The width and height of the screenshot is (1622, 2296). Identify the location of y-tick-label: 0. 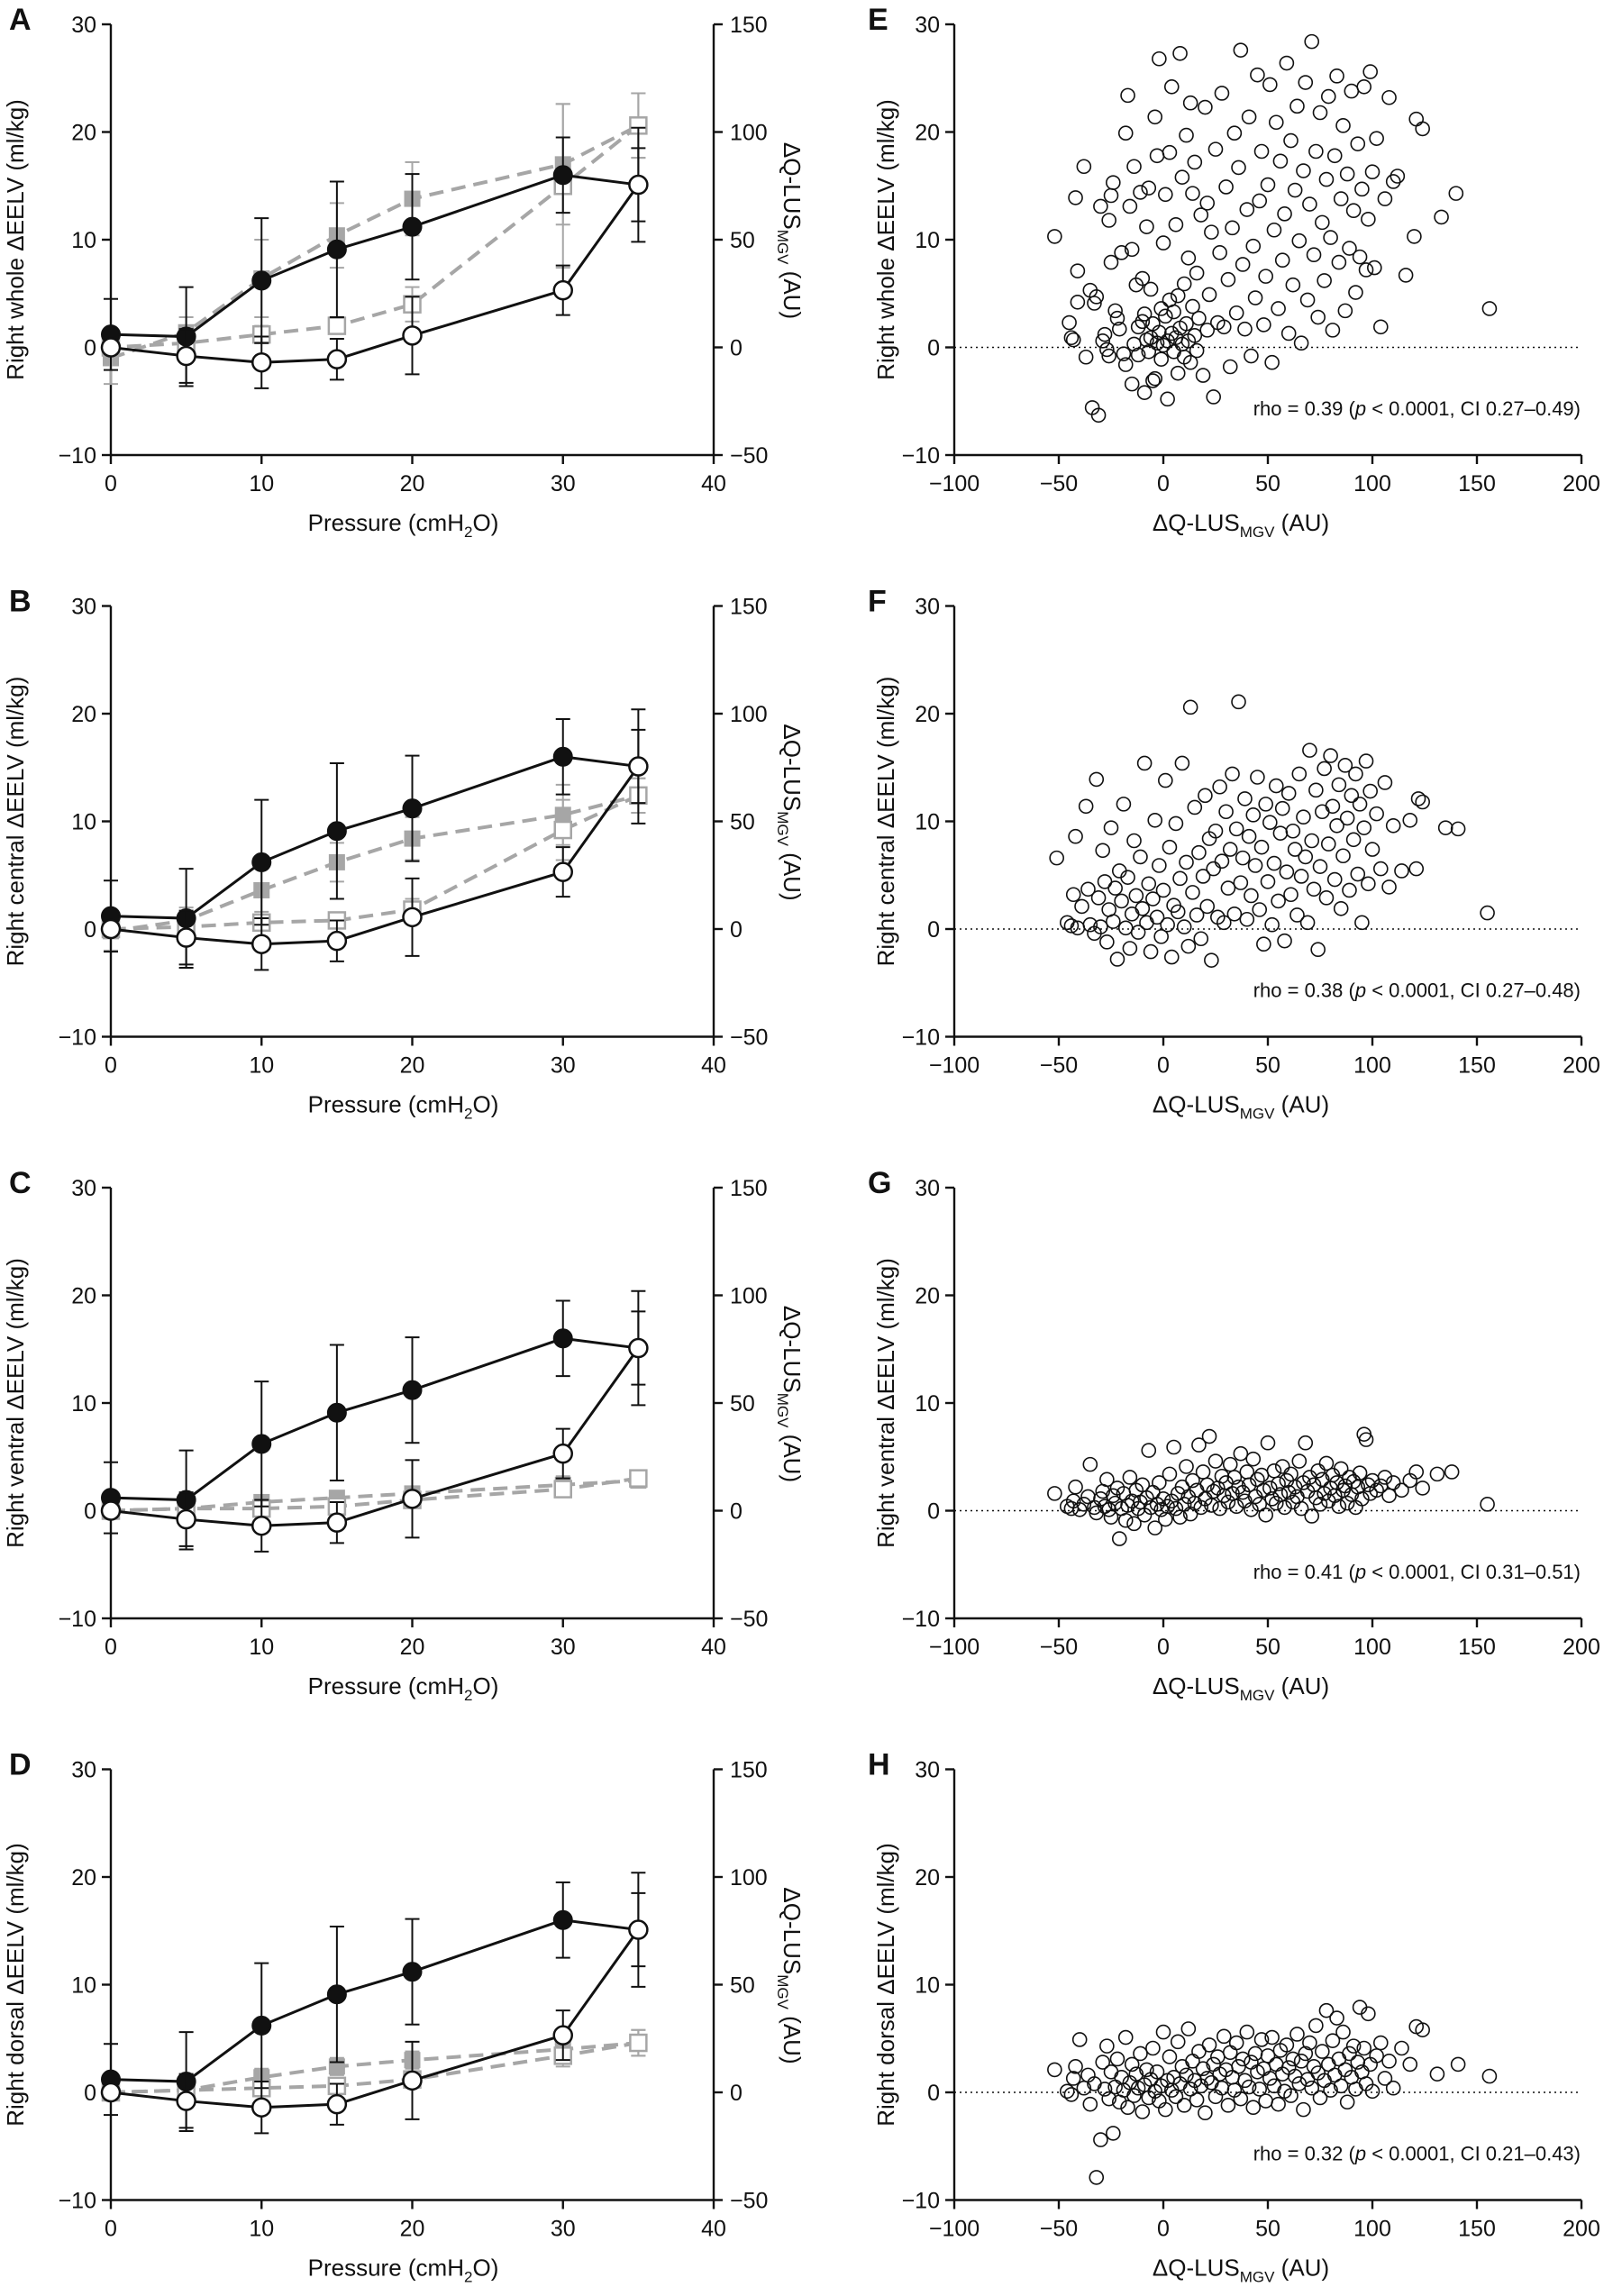
(933, 349).